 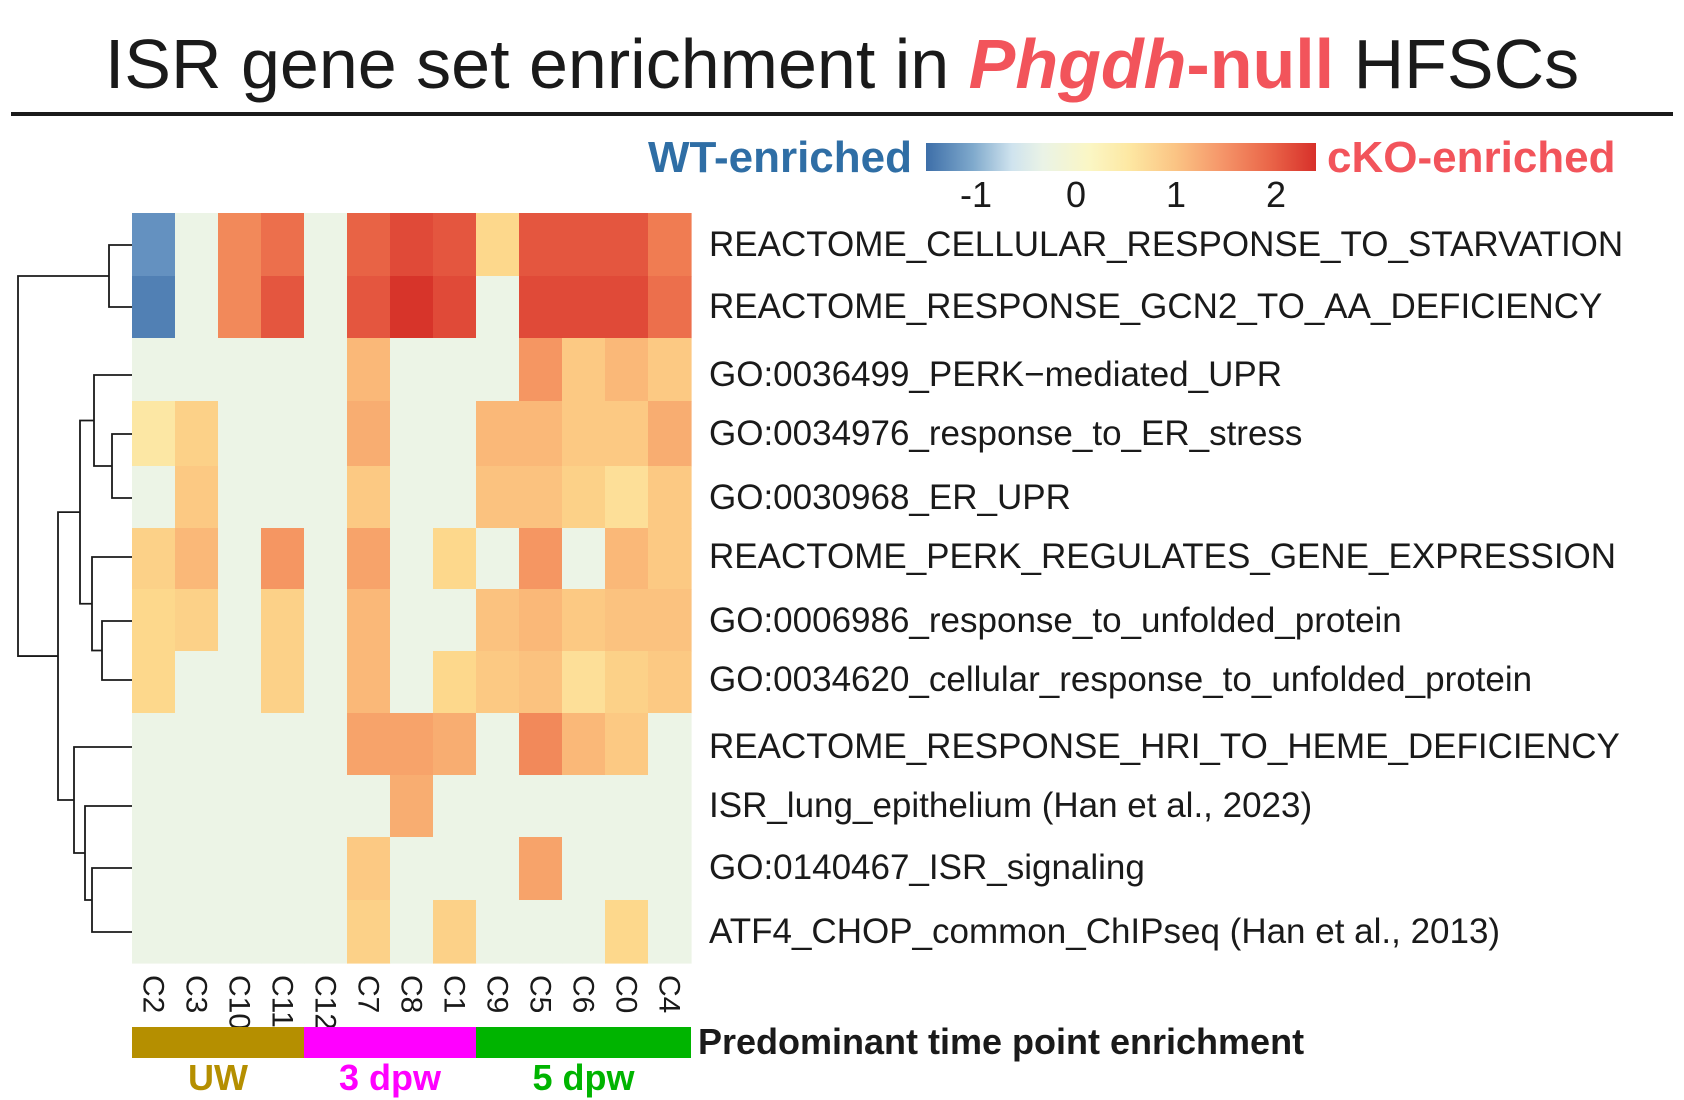 What do you see at coordinates (325, 1002) in the screenshot?
I see `column-label: C12` at bounding box center [325, 1002].